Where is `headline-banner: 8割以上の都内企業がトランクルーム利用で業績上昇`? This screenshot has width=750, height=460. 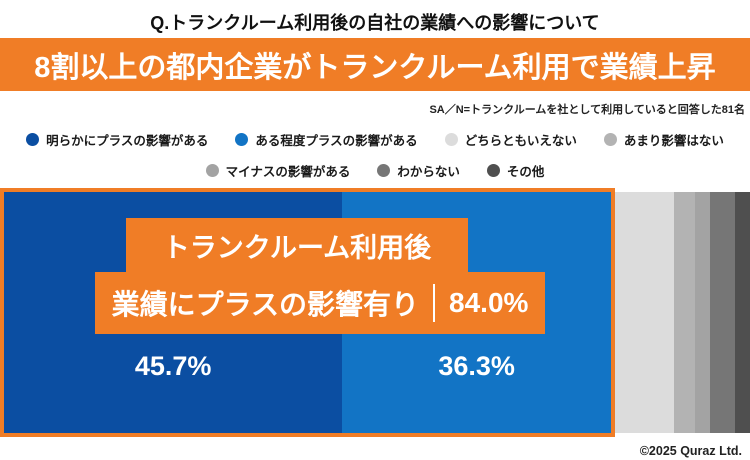
headline-banner: 8割以上の都内企業がトランクルーム利用で業績上昇 is located at coordinates (375, 64).